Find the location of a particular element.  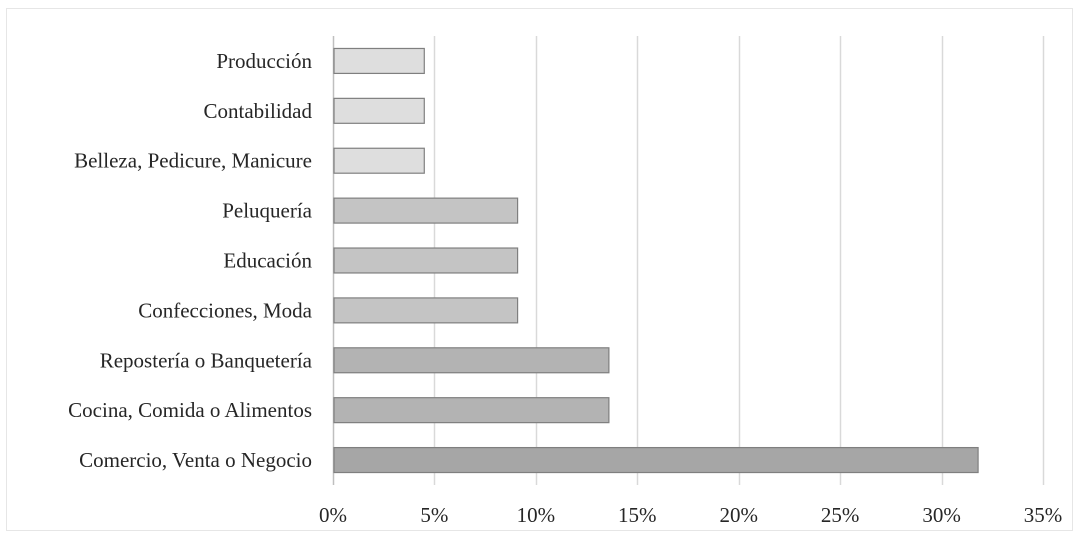

x-tick-labels: 0% 5% 10% 15% 20% 25% 30% 35% is located at coordinates (690, 515).